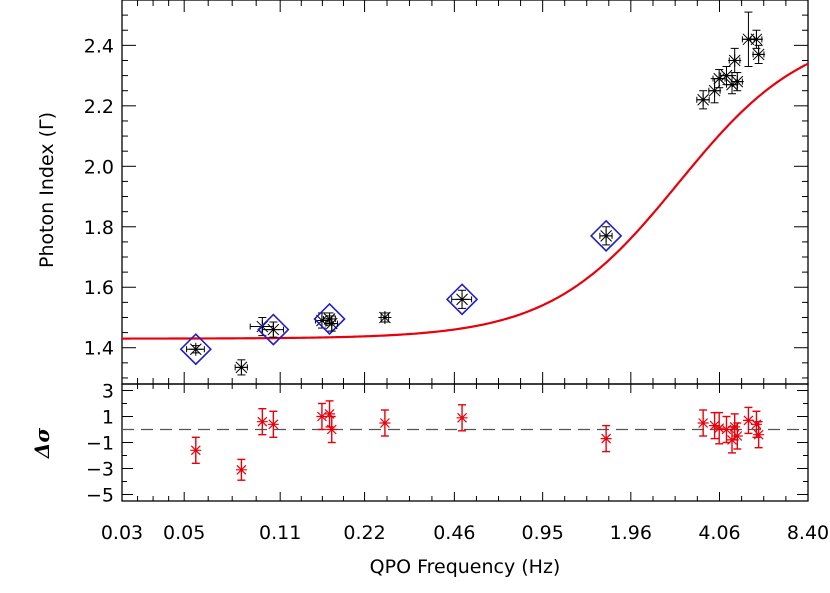  Describe the element at coordinates (99, 288) in the screenshot. I see `y-tick-label: 1.6` at that location.